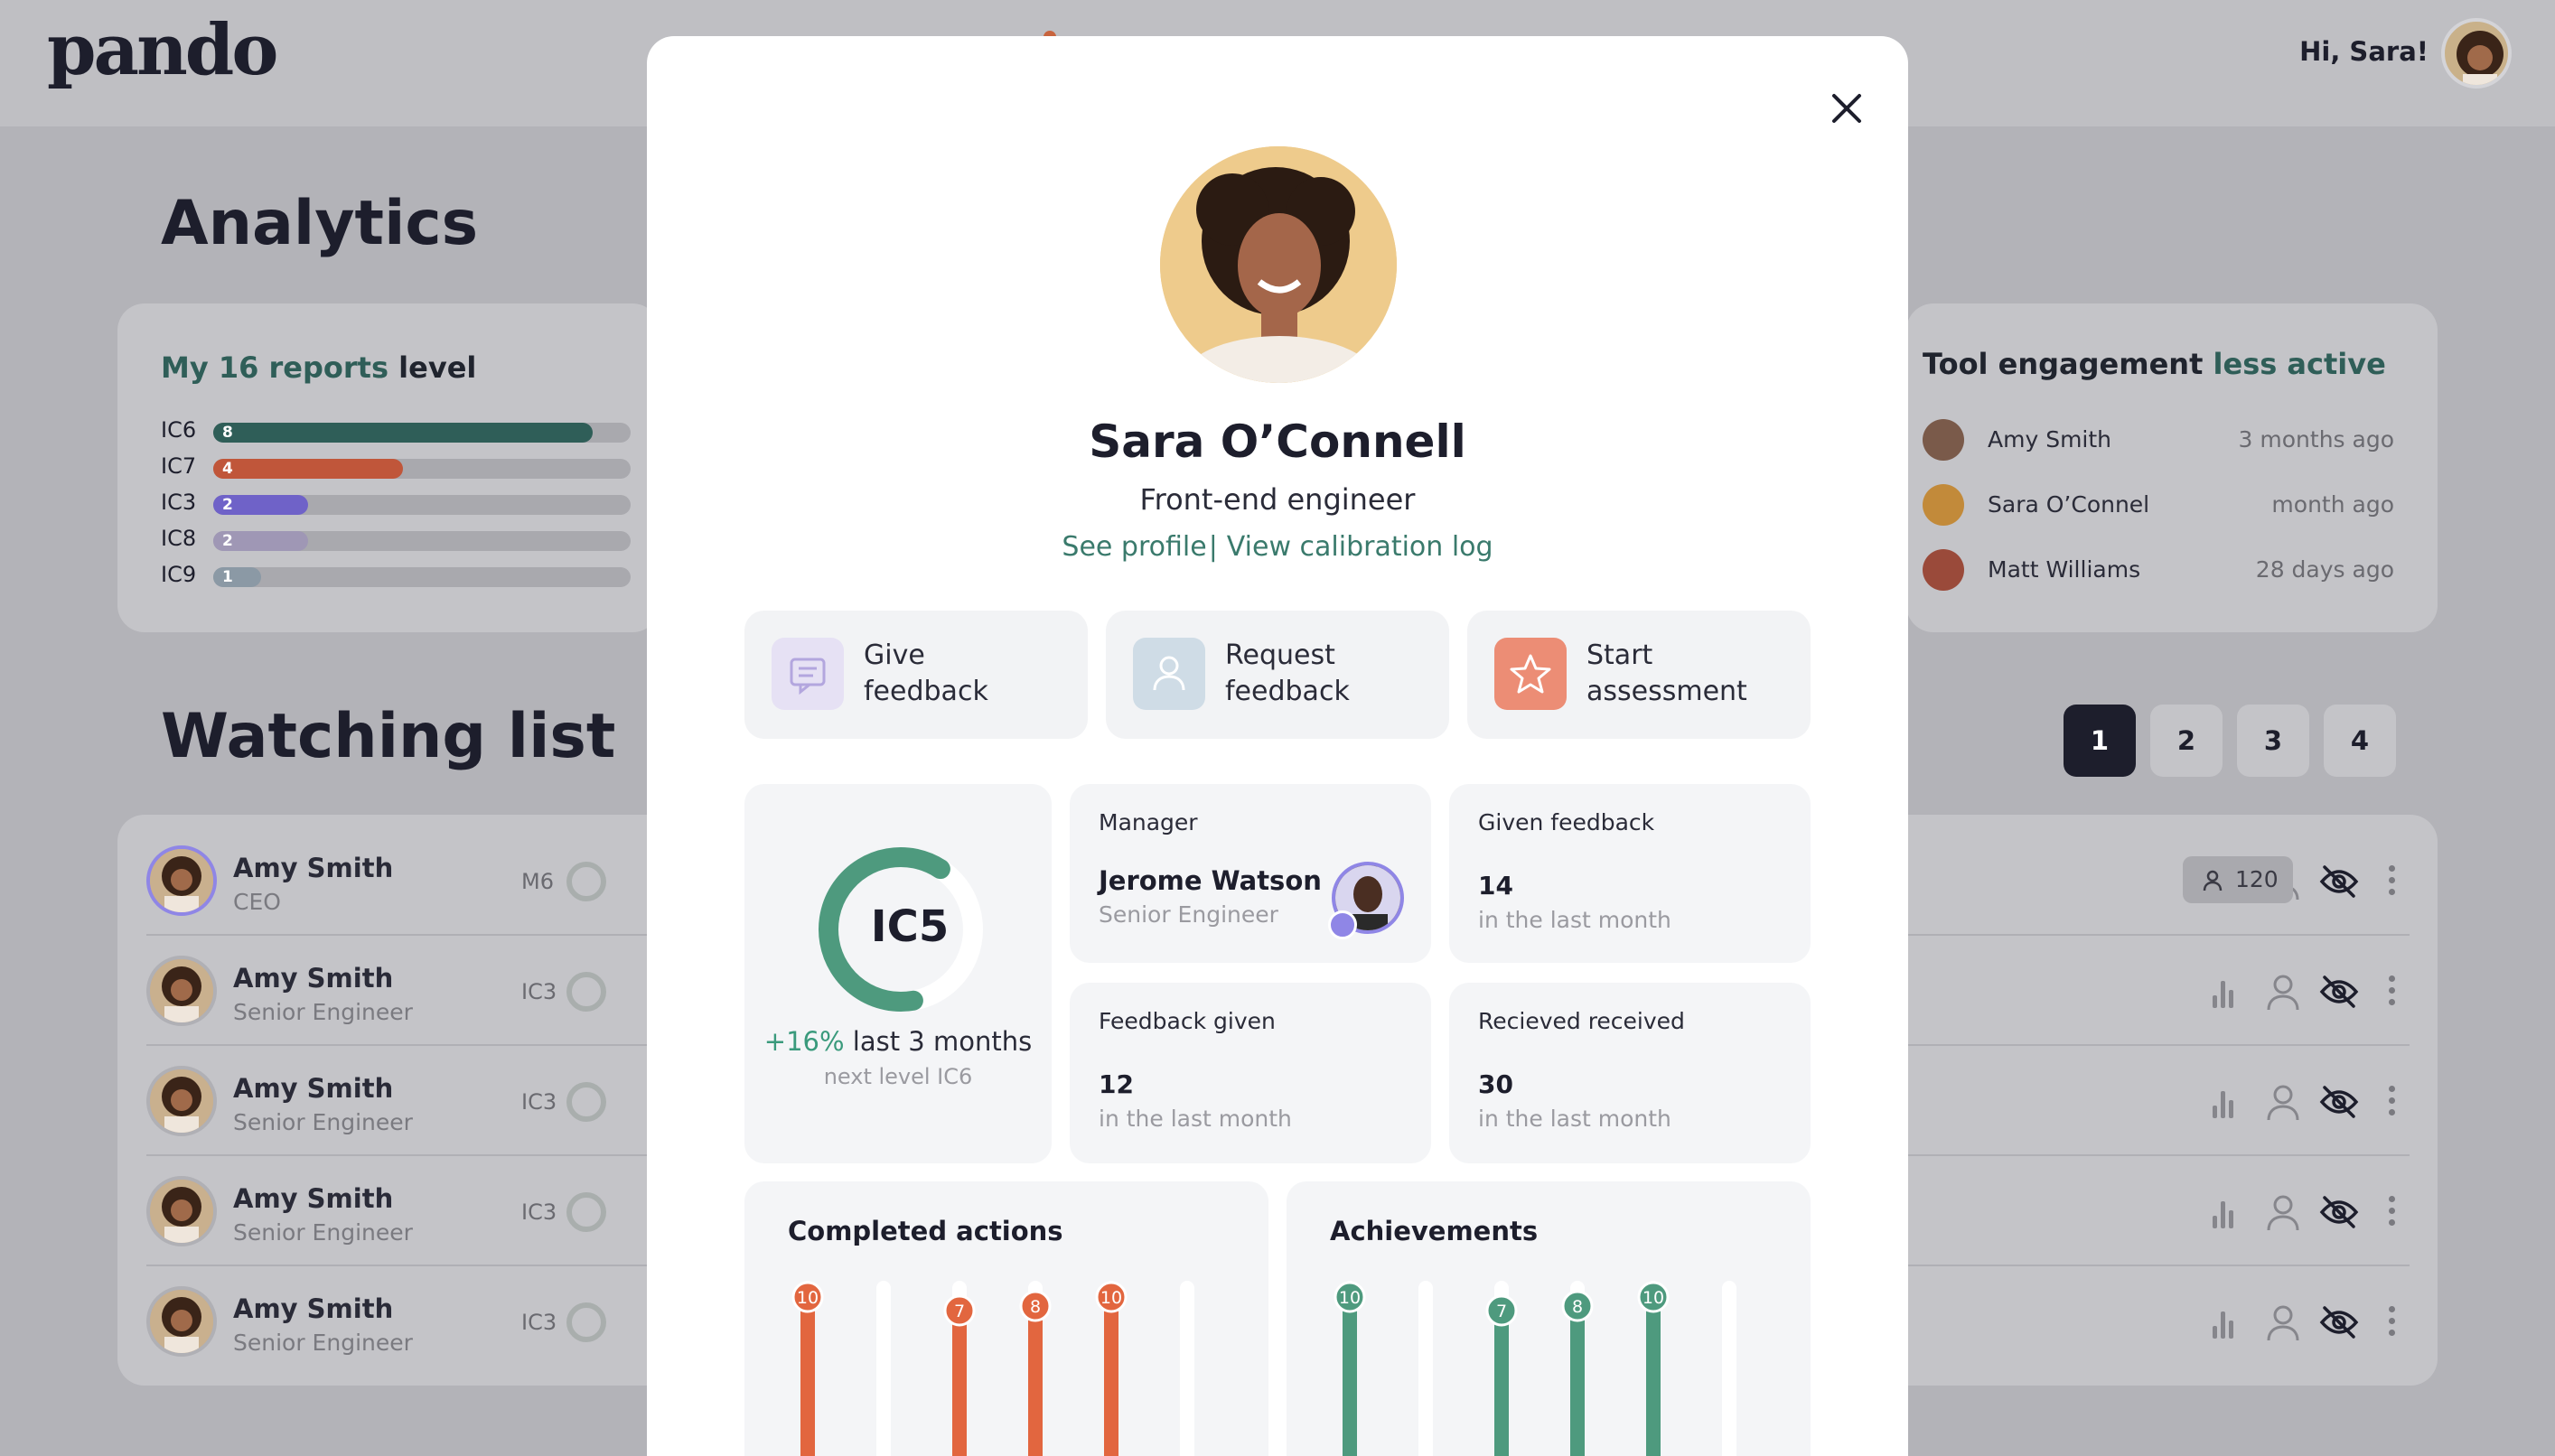 The height and width of the screenshot is (1456, 2555). Describe the element at coordinates (2158, 439) in the screenshot. I see `tool-engagement-row: Amy Smith 3 months ago` at that location.